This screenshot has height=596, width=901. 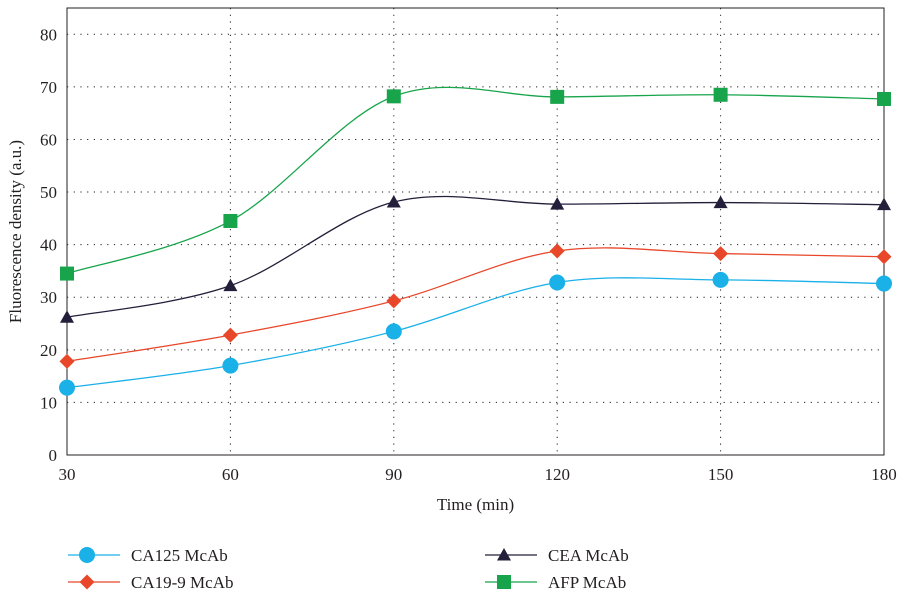 What do you see at coordinates (48, 297) in the screenshot?
I see `y-tick-label: 30` at bounding box center [48, 297].